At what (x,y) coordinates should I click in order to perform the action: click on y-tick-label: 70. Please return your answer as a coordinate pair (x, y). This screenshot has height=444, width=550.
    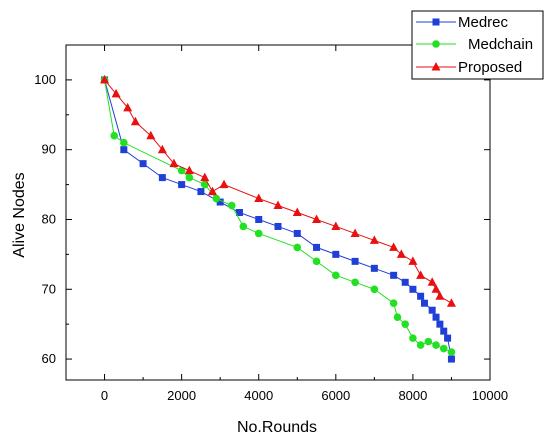
    Looking at the image, I should click on (49, 288).